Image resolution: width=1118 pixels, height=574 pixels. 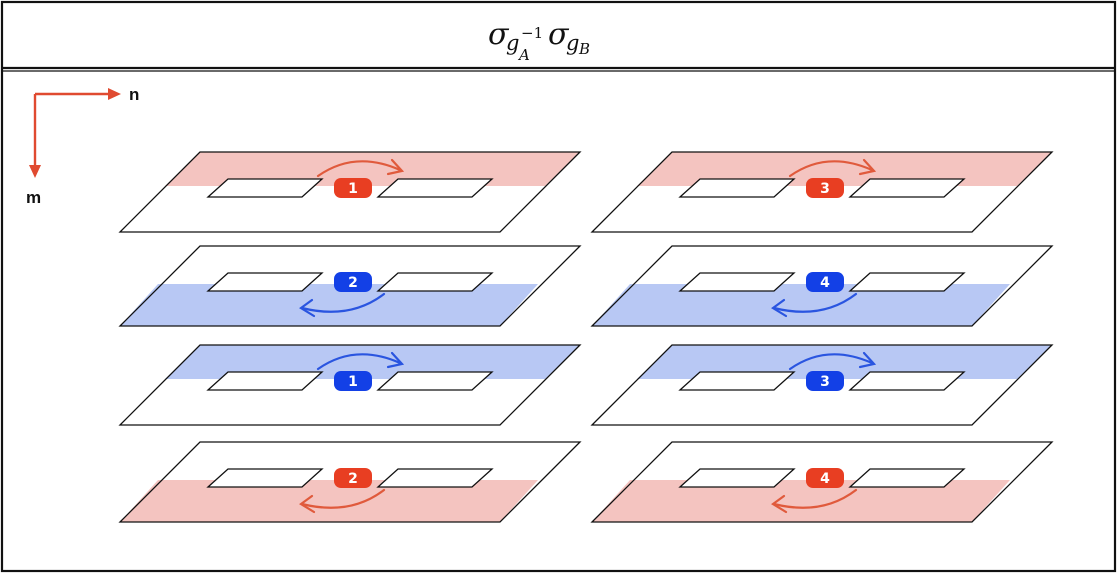 I want to click on panel-left-2: 2, so click(x=350, y=286).